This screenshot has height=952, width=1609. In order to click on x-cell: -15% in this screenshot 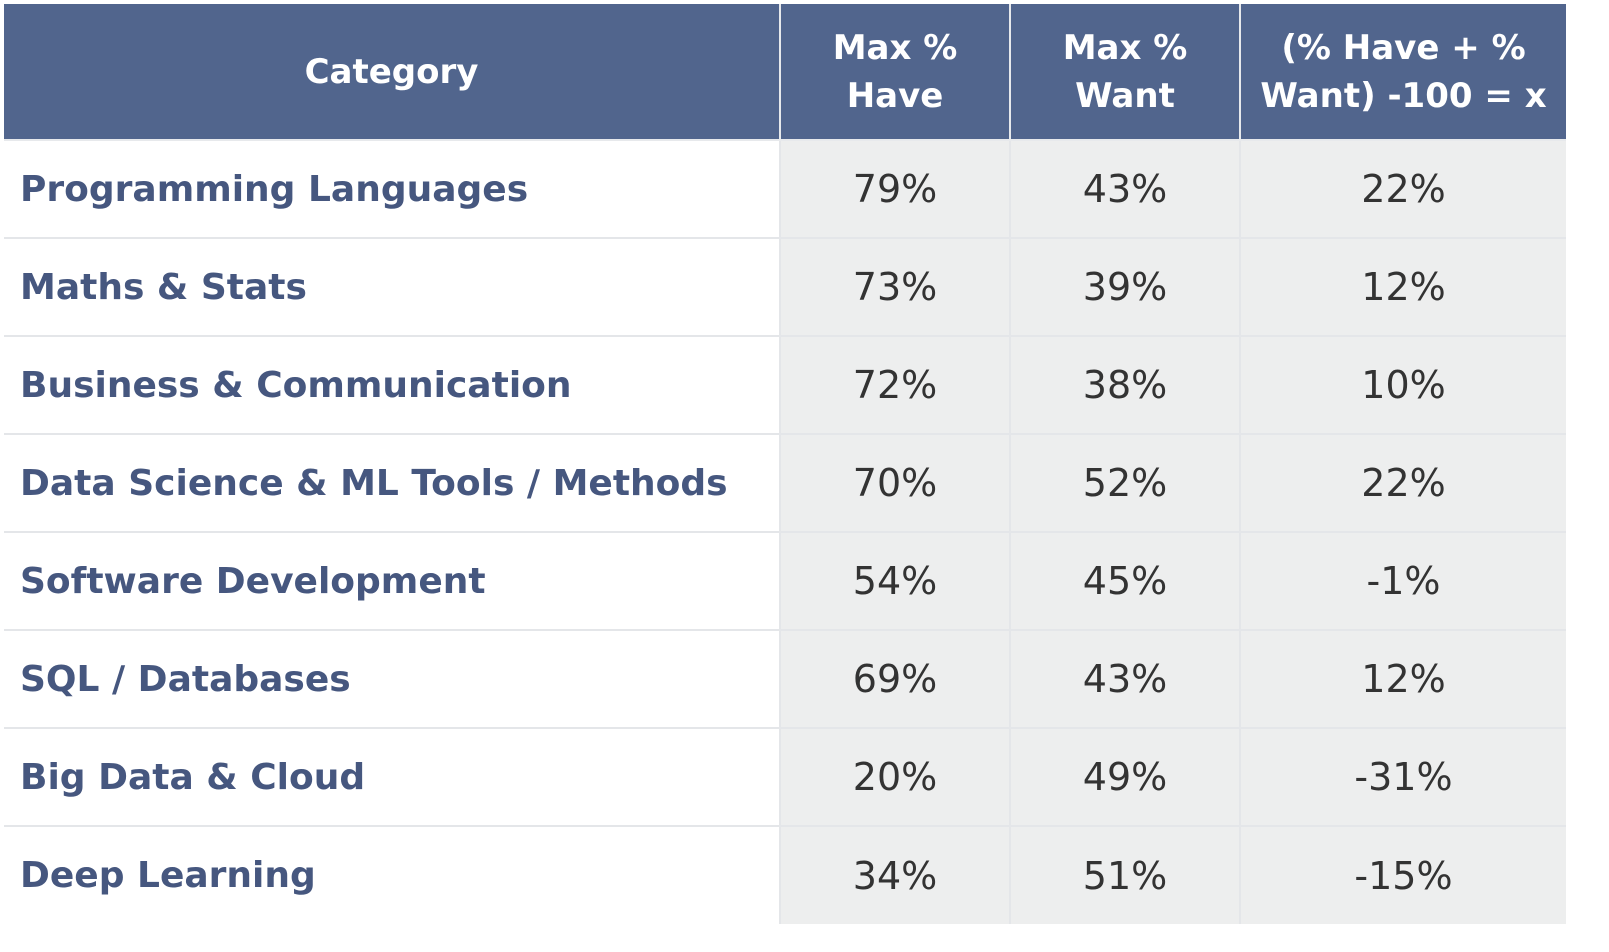, I will do `click(1402, 874)`.